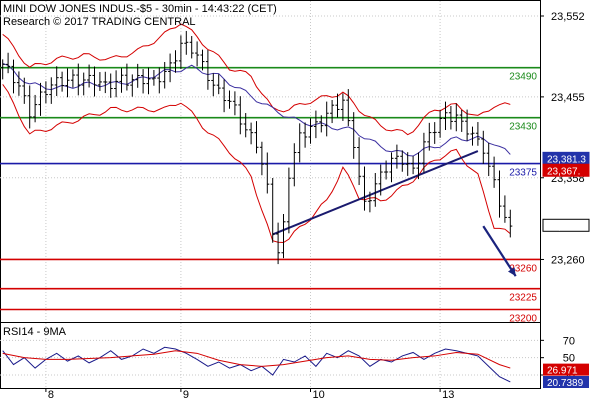  Describe the element at coordinates (523, 318) in the screenshot. I see `level-label: 23200` at that location.